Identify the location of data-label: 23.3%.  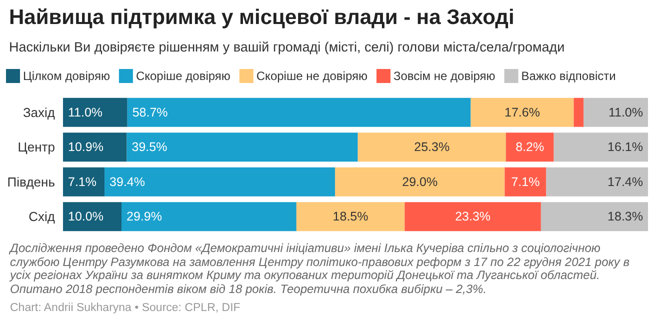
(473, 217).